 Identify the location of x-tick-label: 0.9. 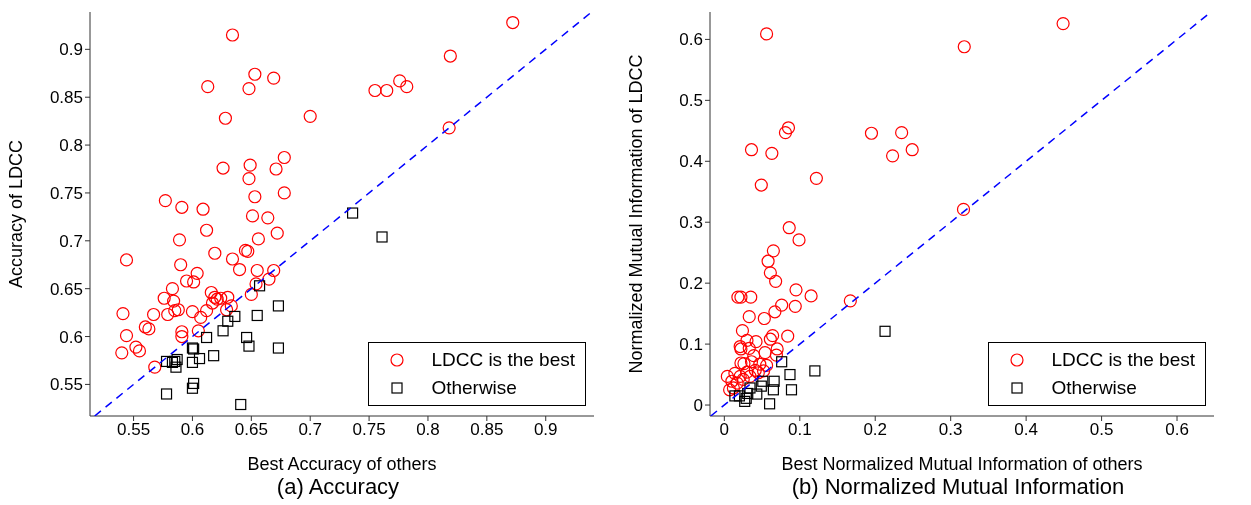
(545, 430).